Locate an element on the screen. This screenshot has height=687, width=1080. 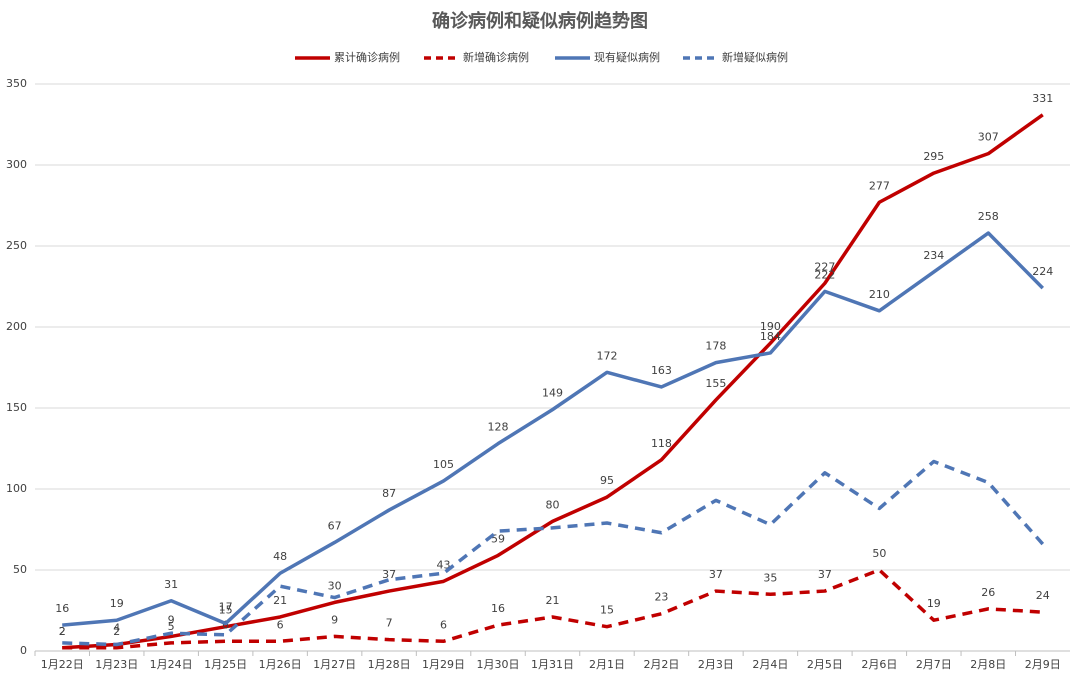
data-label: 178 is located at coordinates (715, 346).